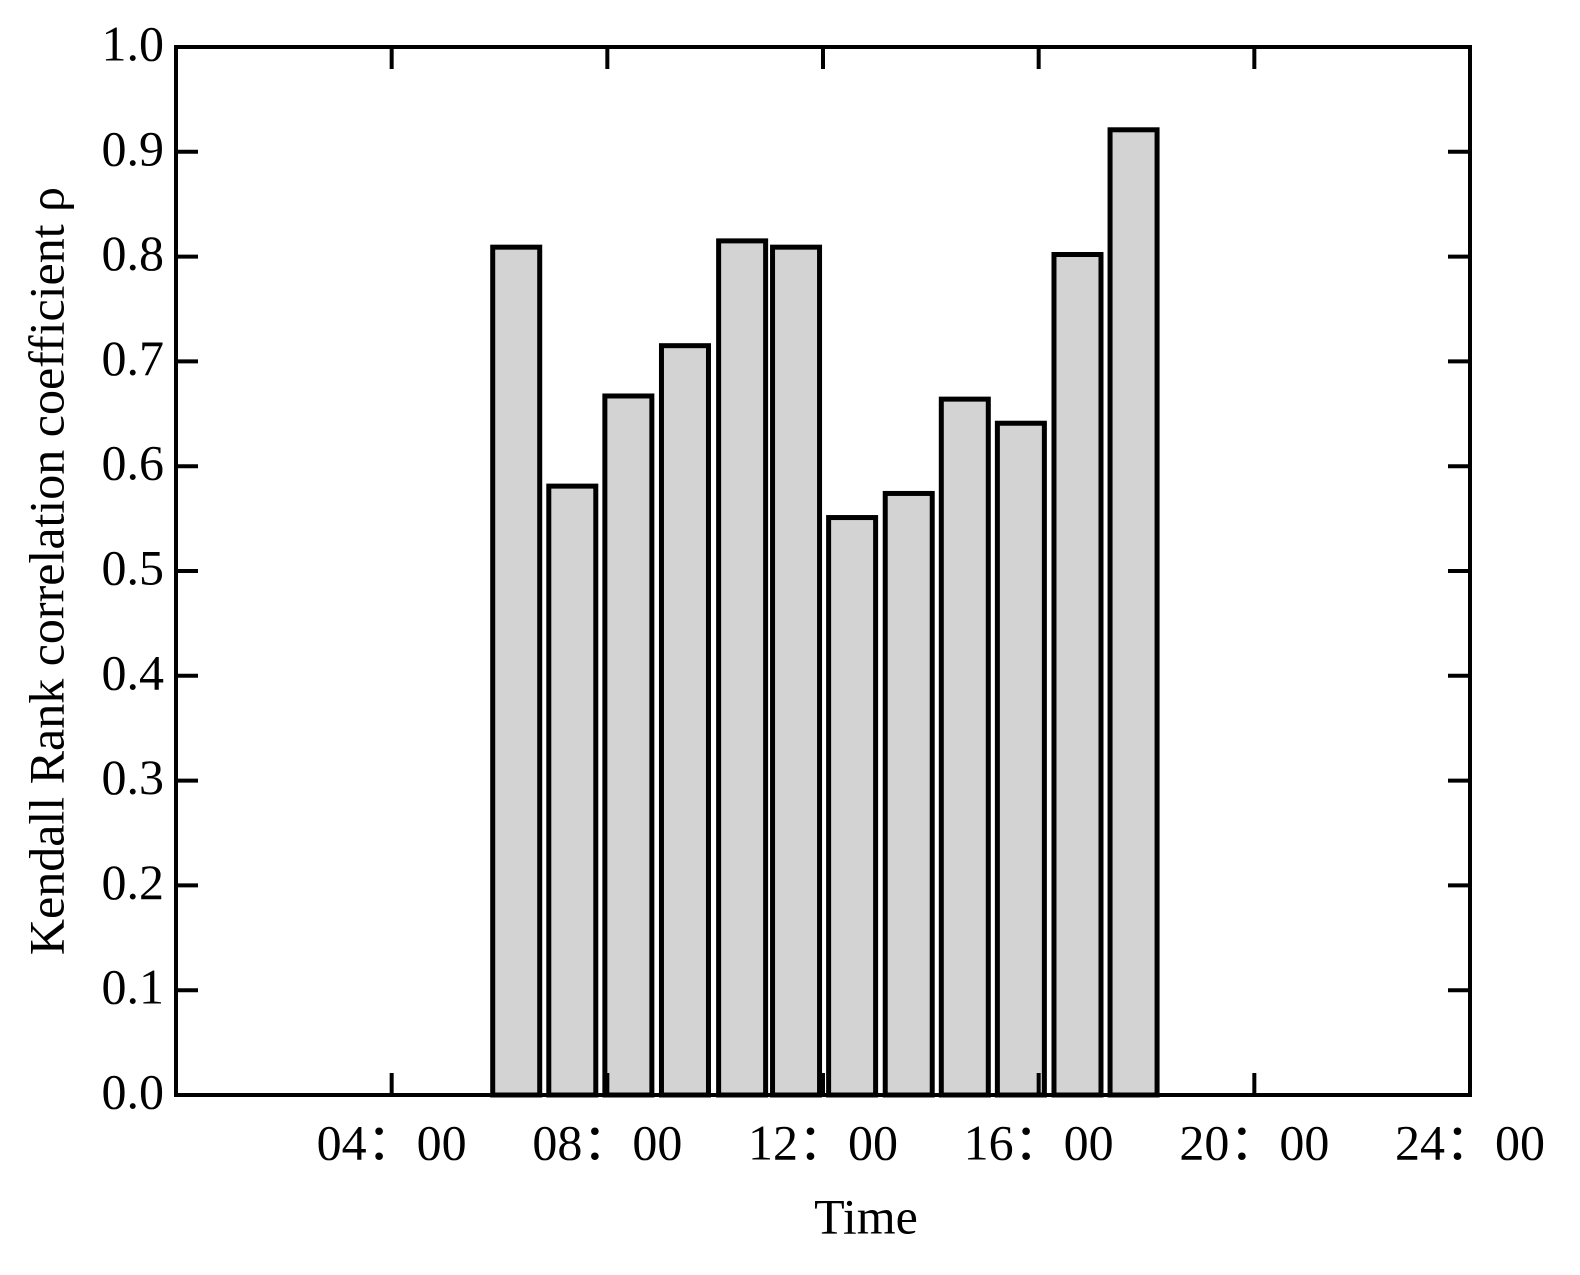 The height and width of the screenshot is (1275, 1580). Describe the element at coordinates (866, 1216) in the screenshot. I see `x-axis-label: Time` at that location.